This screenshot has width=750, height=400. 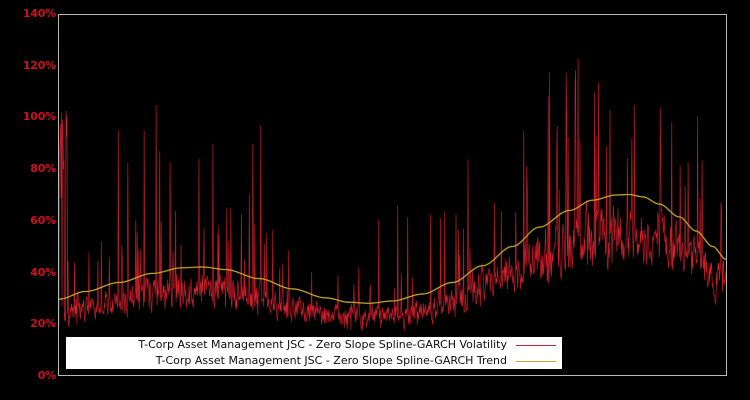 I want to click on y-axis-tick-label: 0%, so click(x=46, y=375).